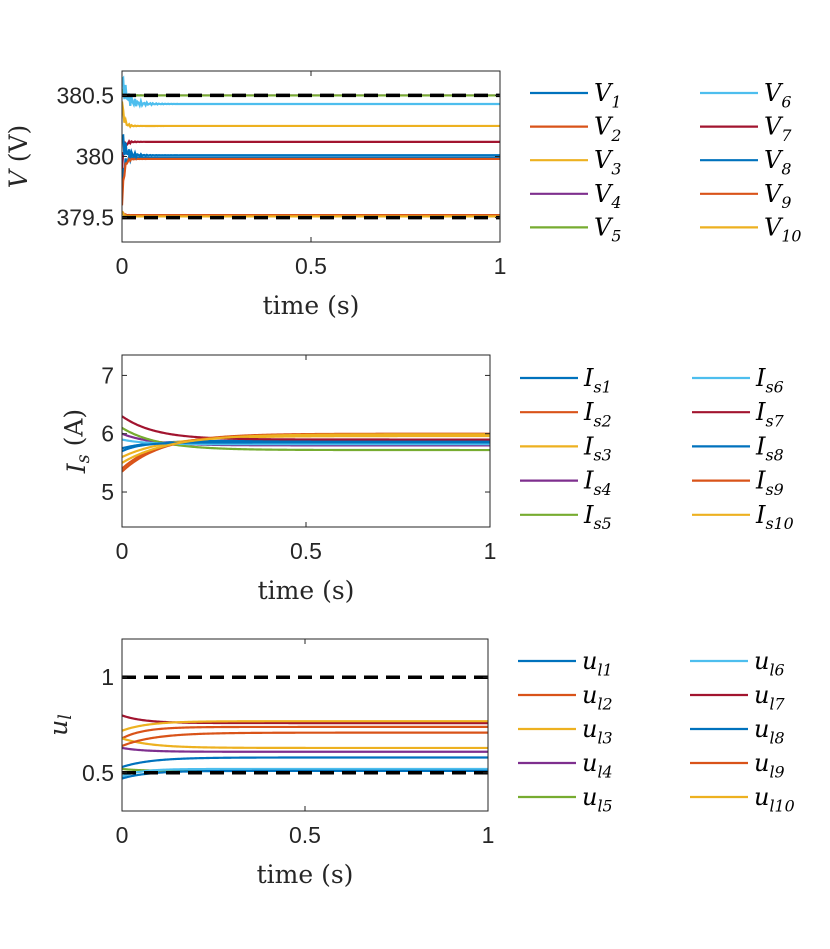  Describe the element at coordinates (779, 523) in the screenshot. I see `legend-entry-subscript: s10` at that location.